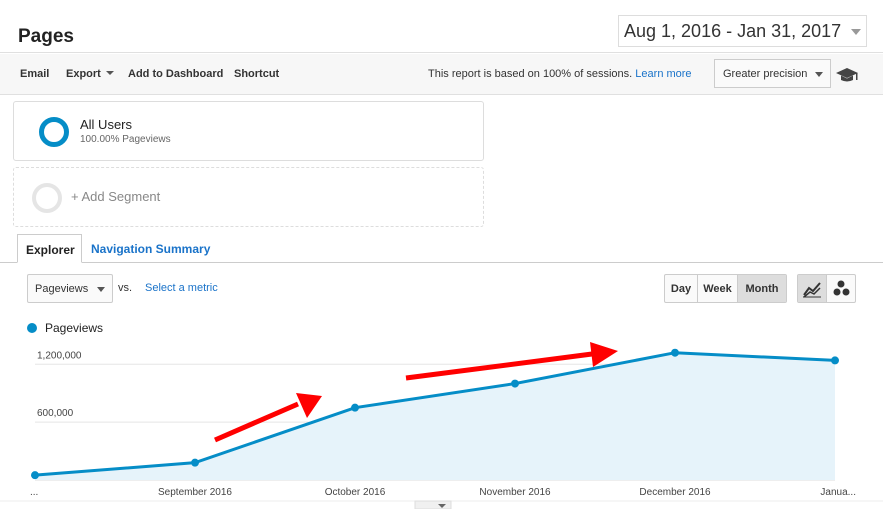  I want to click on date-range-label: Aug 1, 2016 - Jan 31, 2017, so click(733, 31).